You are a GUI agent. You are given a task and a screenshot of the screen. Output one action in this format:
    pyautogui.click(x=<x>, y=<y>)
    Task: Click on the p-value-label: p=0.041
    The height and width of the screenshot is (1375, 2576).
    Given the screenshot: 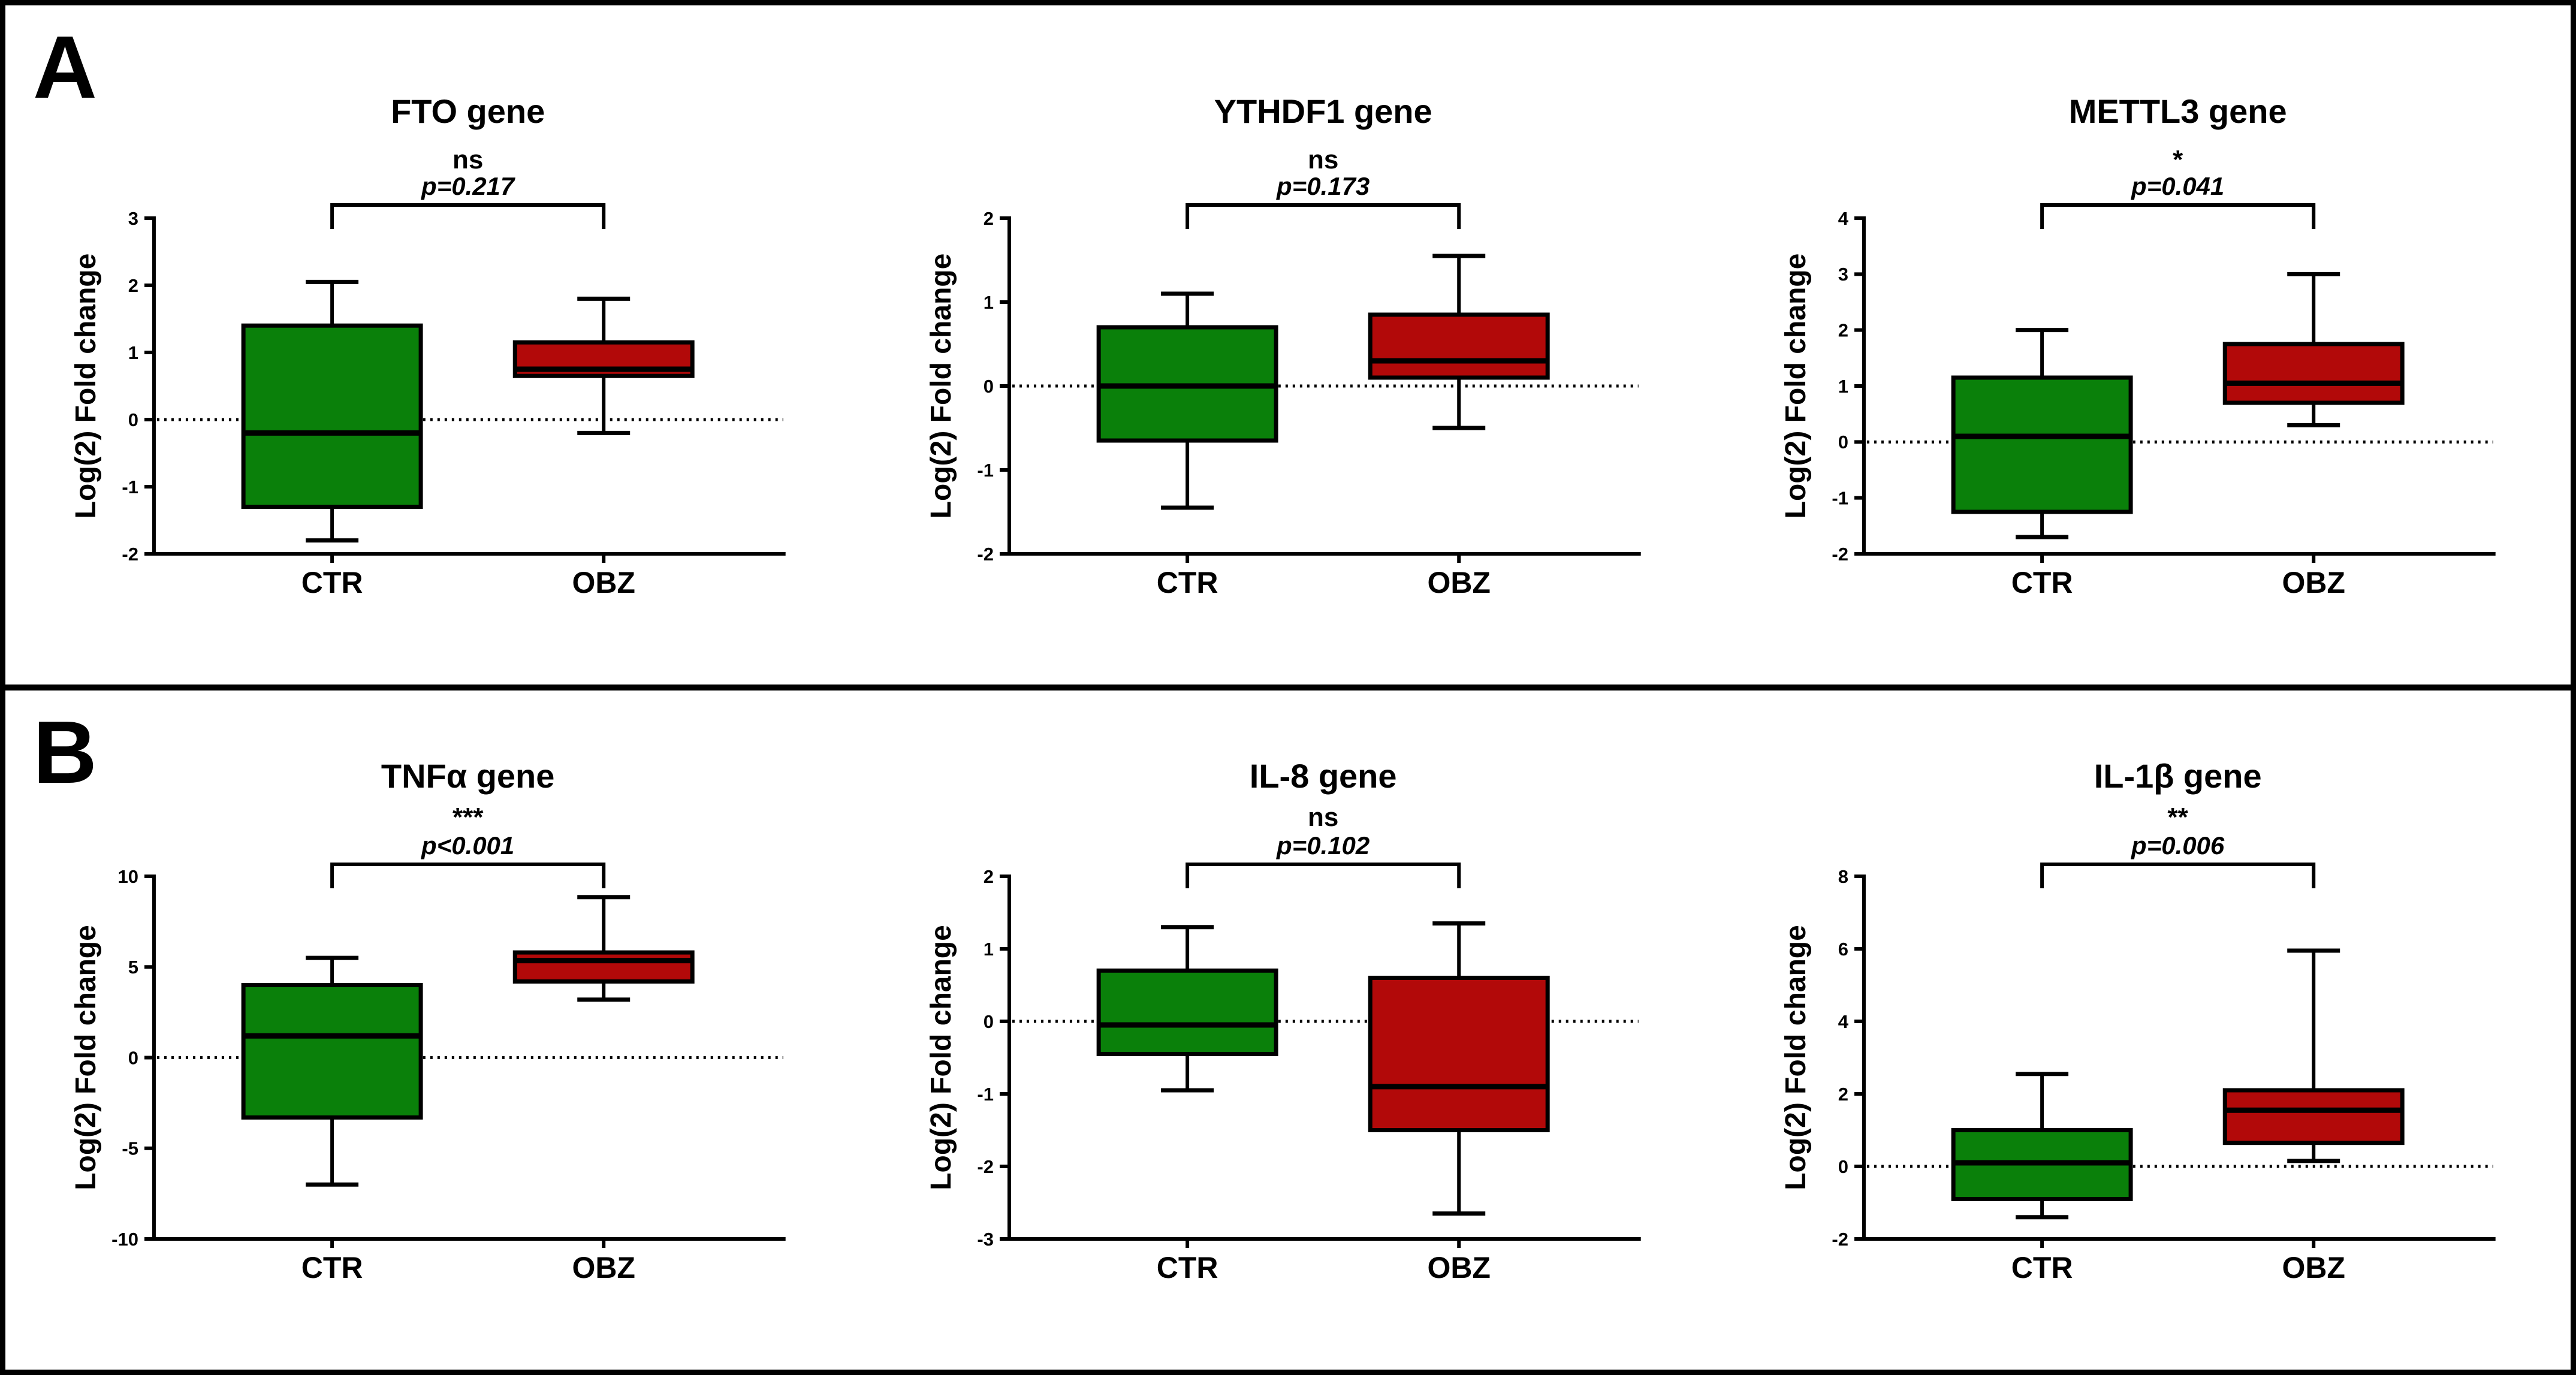 What is the action you would take?
    pyautogui.click(x=2177, y=186)
    